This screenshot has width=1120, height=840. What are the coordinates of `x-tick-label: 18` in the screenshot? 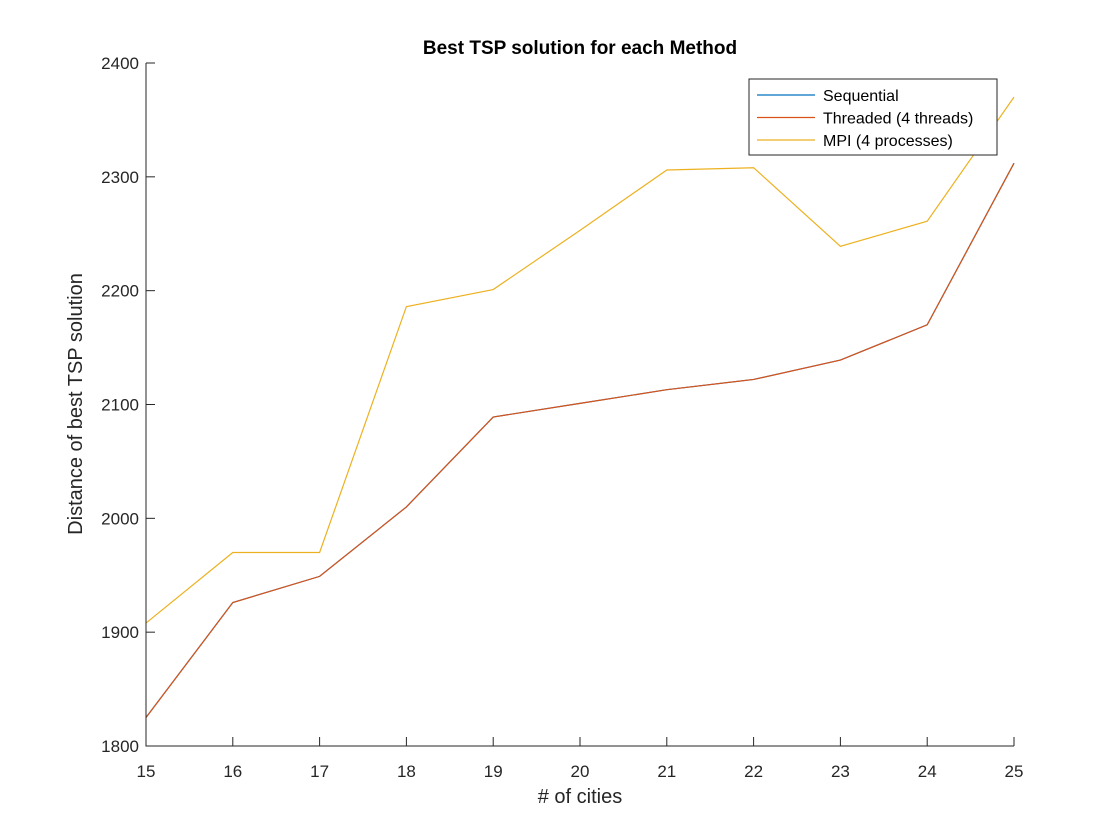 It's located at (406, 771).